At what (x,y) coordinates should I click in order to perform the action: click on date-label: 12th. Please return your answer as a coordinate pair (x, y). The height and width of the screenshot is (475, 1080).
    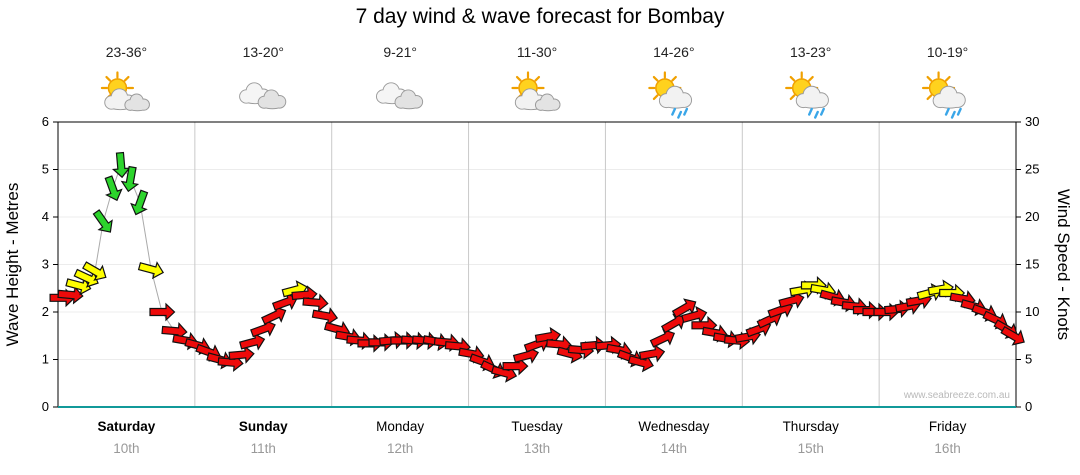
    Looking at the image, I should click on (400, 448).